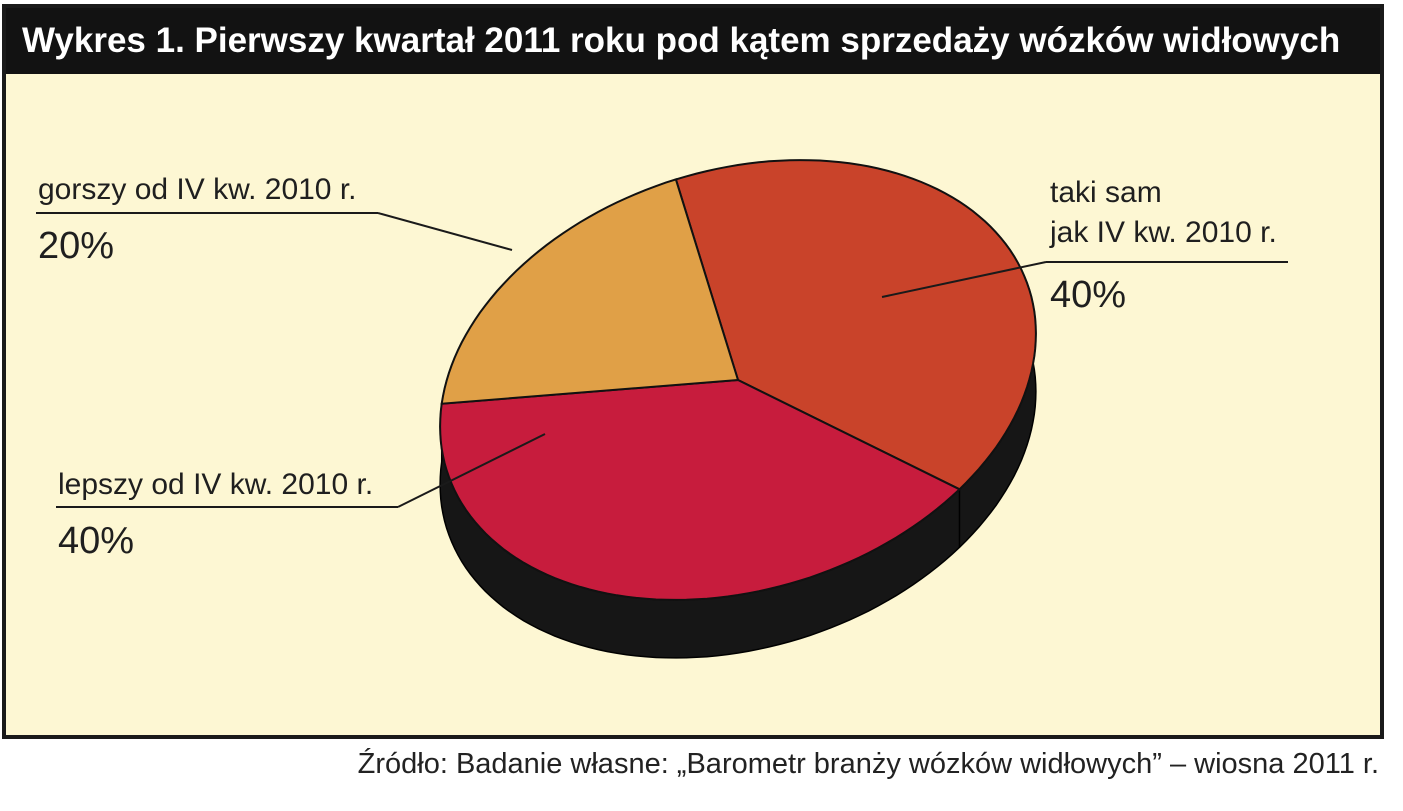  I want to click on label-same-text: taki sam, so click(1106, 192).